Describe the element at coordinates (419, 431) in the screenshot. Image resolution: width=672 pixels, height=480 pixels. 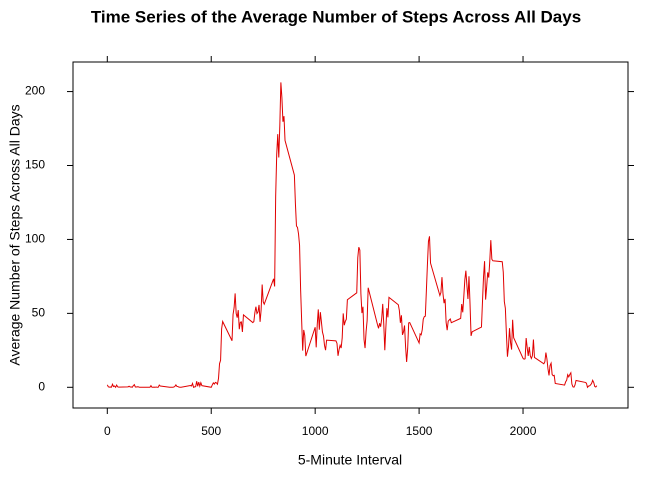
I see `x-tick-label: 1500` at that location.